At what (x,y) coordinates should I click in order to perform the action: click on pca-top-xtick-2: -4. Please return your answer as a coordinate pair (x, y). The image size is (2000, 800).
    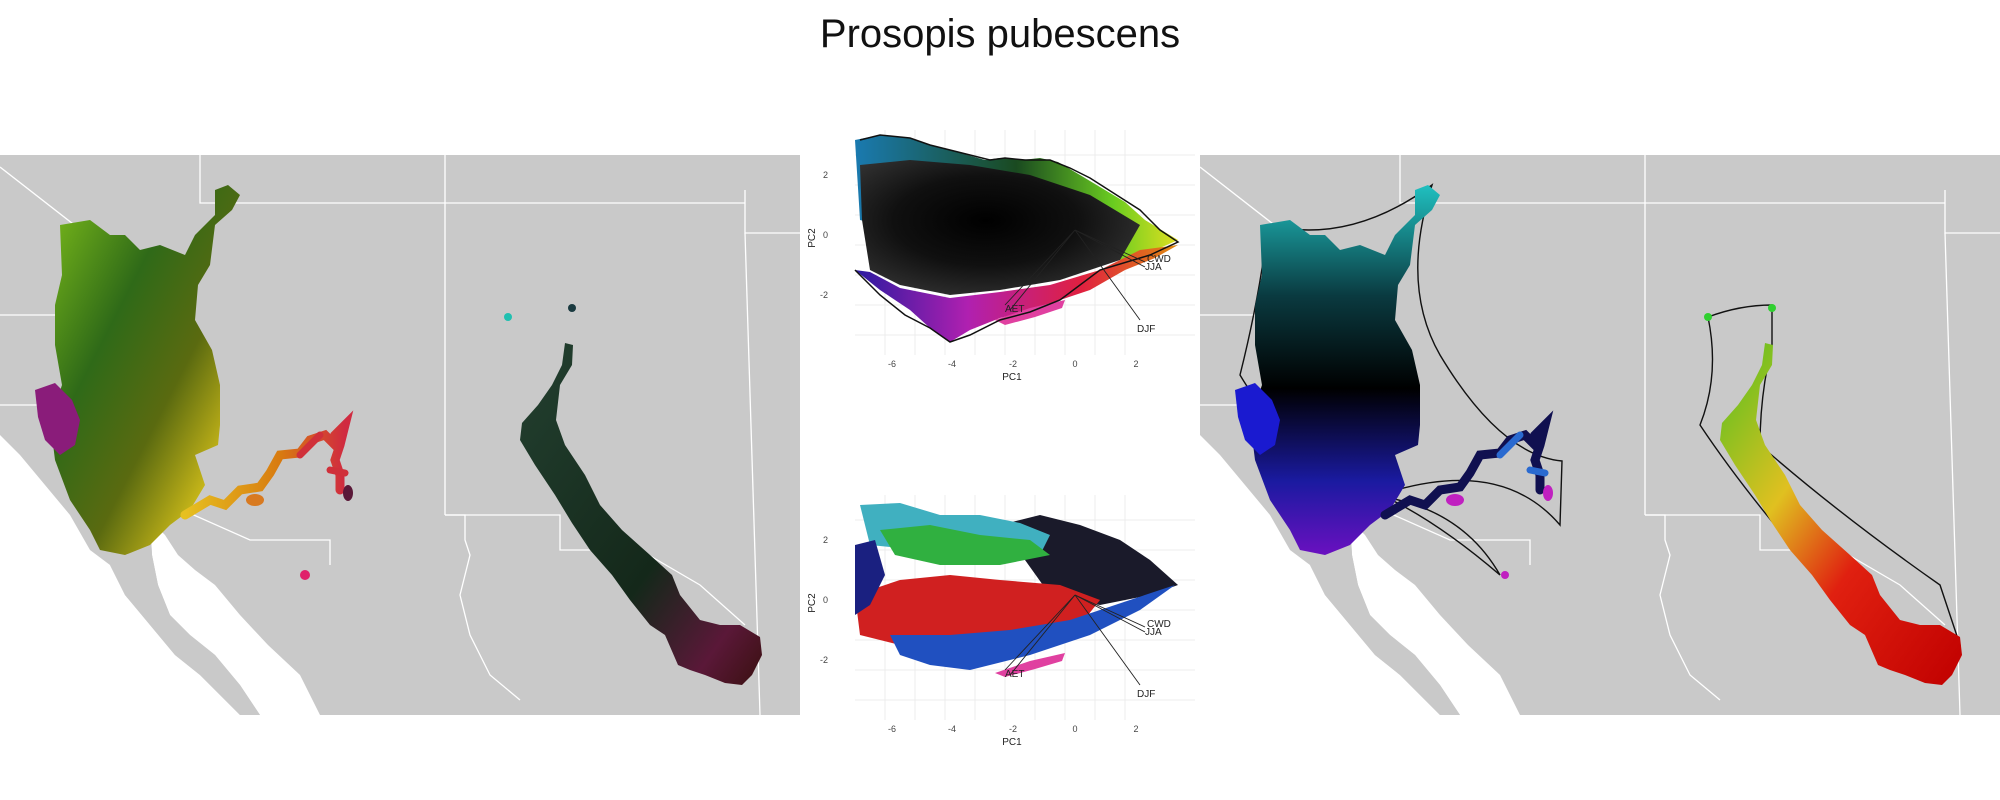
    Looking at the image, I should click on (952, 364).